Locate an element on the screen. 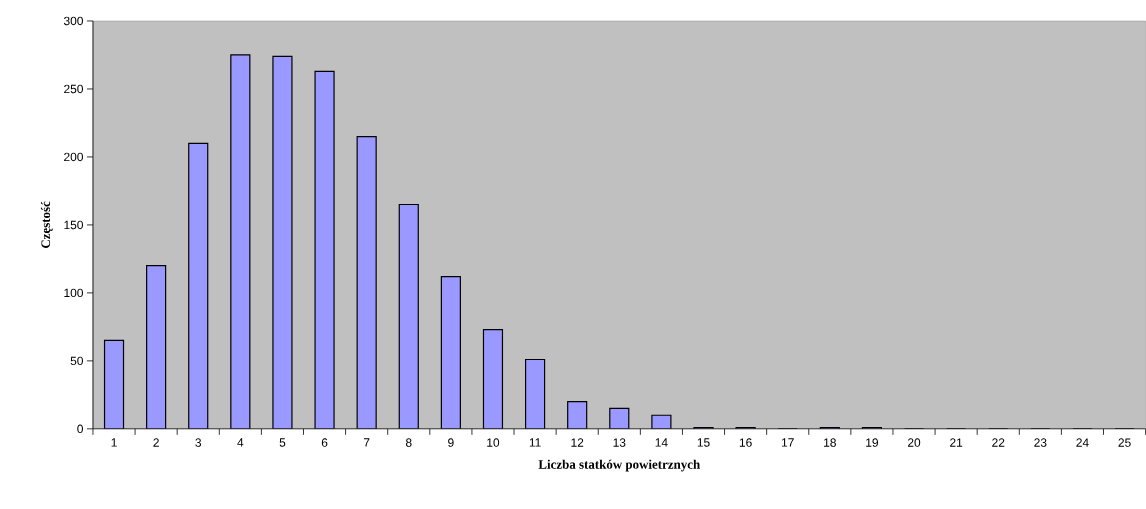  x-tick-label: 2 is located at coordinates (156, 442).